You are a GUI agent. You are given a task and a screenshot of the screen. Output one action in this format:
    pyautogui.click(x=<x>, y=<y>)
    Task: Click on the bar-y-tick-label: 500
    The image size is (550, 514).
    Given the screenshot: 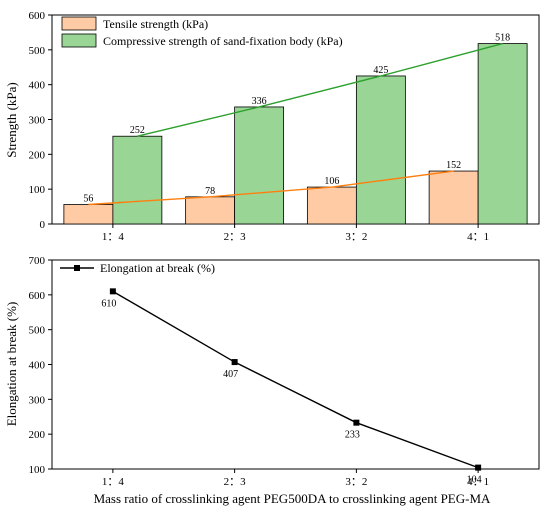 What is the action you would take?
    pyautogui.click(x=37, y=51)
    